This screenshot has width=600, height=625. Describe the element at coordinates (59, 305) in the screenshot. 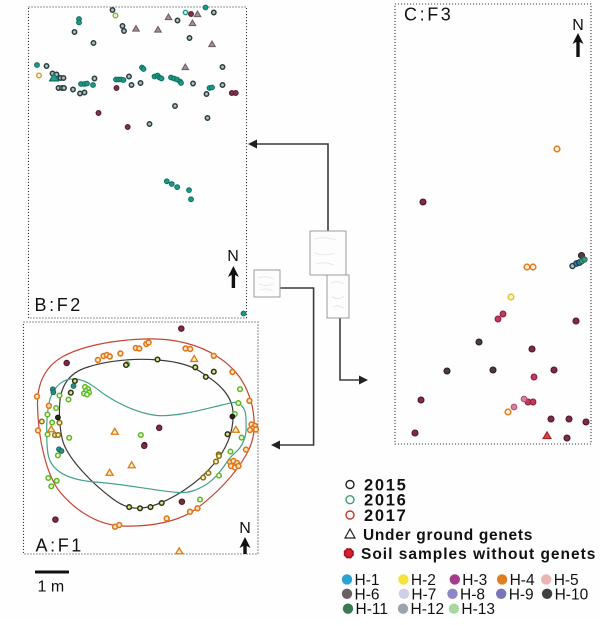

I see `svg-text: B:F2` at that location.